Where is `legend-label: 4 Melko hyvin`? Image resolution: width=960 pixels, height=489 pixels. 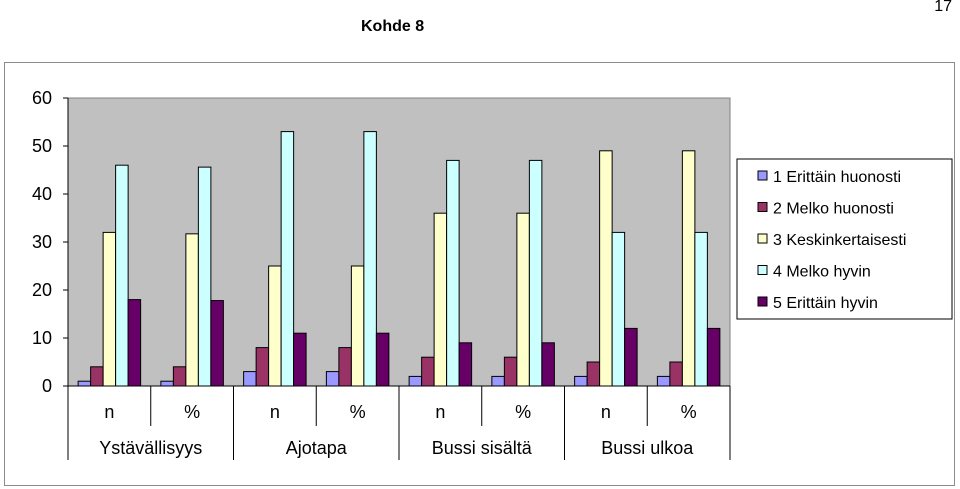 legend-label: 4 Melko hyvin is located at coordinates (822, 272).